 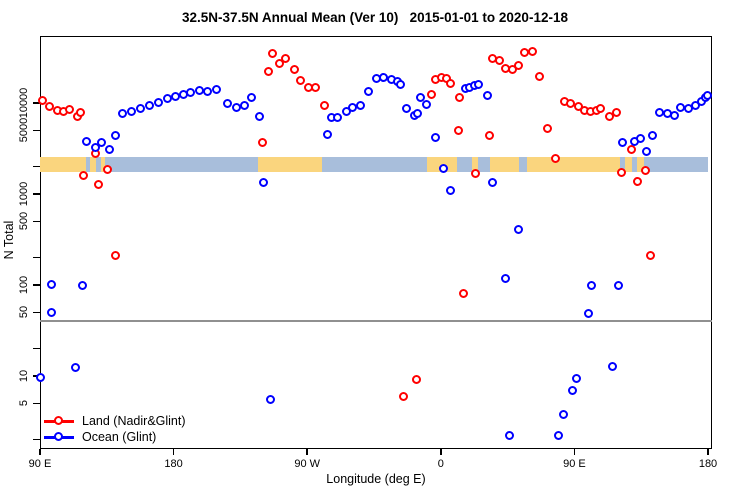 What do you see at coordinates (58, 436) in the screenshot?
I see `legend-ocean-circle-icon` at bounding box center [58, 436].